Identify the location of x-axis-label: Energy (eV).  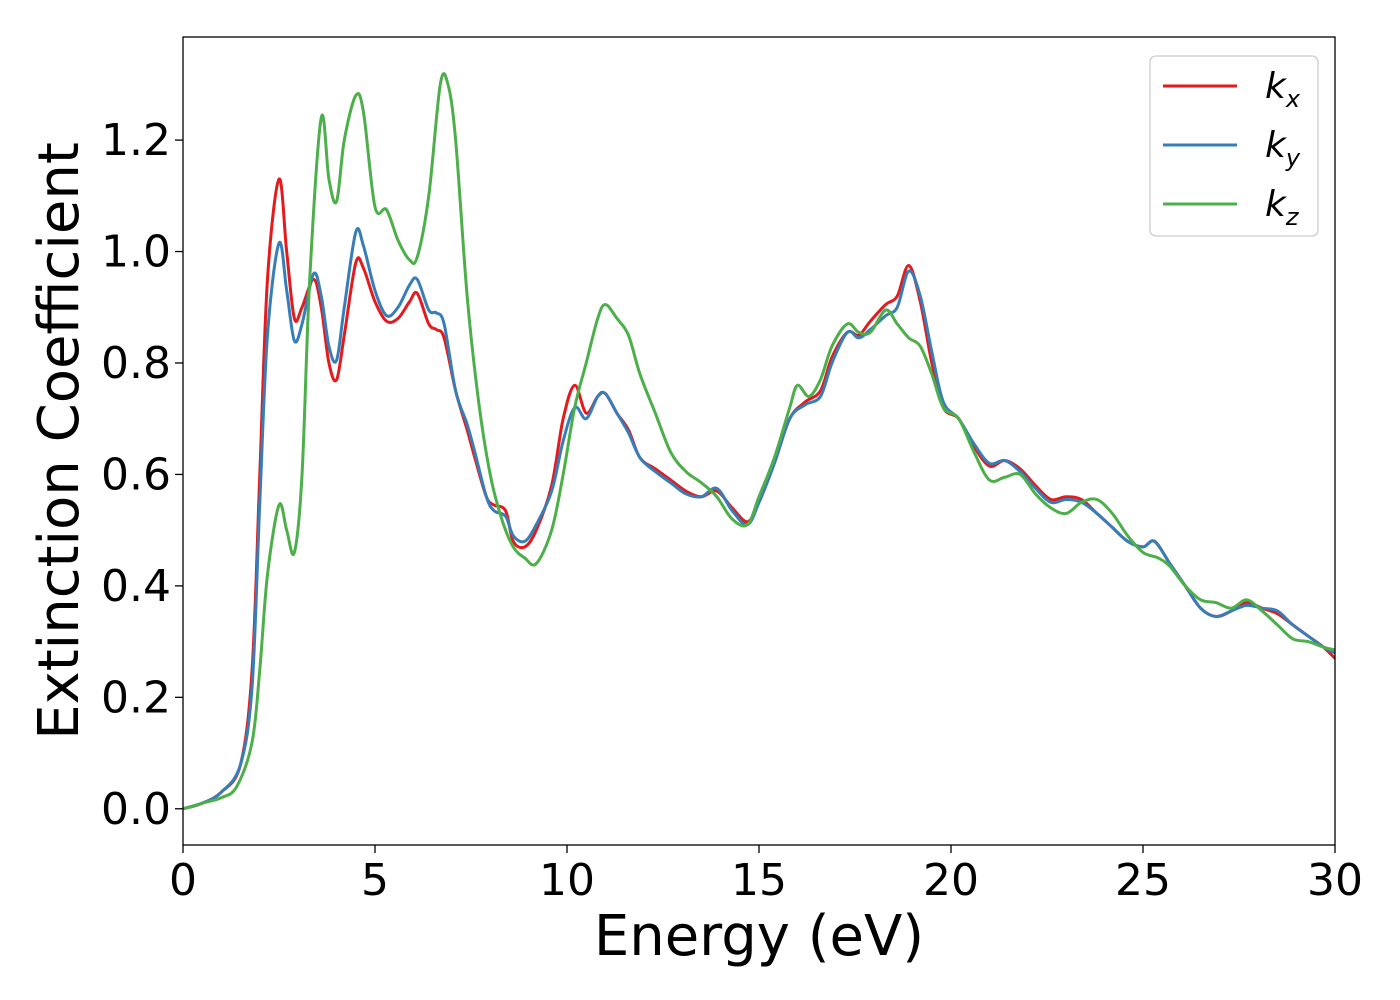
(759, 936).